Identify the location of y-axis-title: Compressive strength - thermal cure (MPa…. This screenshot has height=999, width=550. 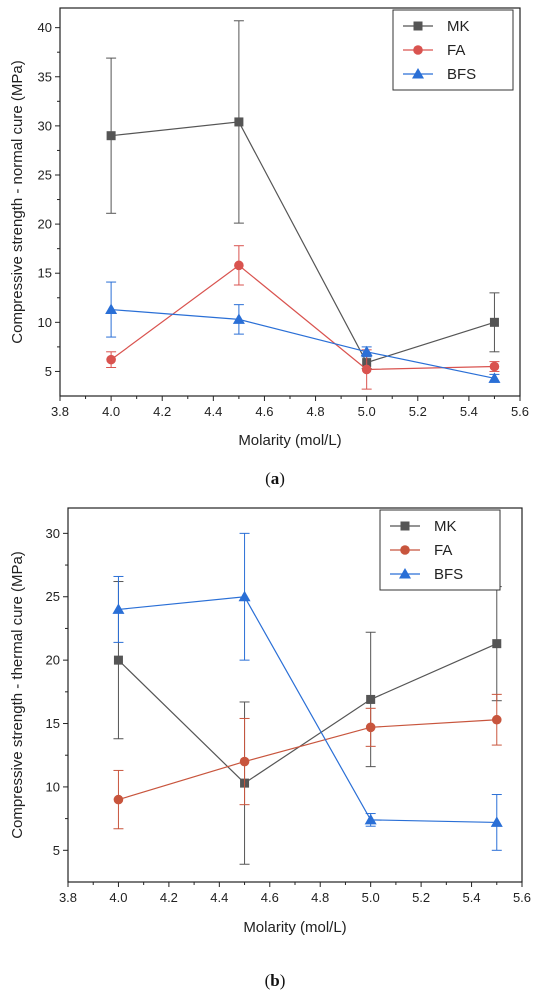
(17, 695).